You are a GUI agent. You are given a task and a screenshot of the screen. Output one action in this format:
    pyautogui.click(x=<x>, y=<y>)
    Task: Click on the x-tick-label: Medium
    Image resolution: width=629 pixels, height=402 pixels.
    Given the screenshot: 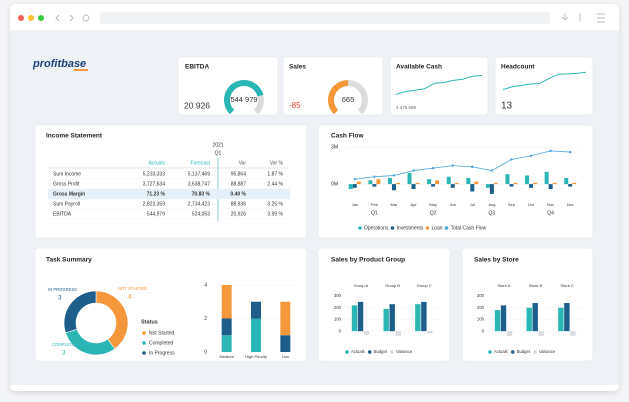 What is the action you would take?
    pyautogui.click(x=227, y=356)
    